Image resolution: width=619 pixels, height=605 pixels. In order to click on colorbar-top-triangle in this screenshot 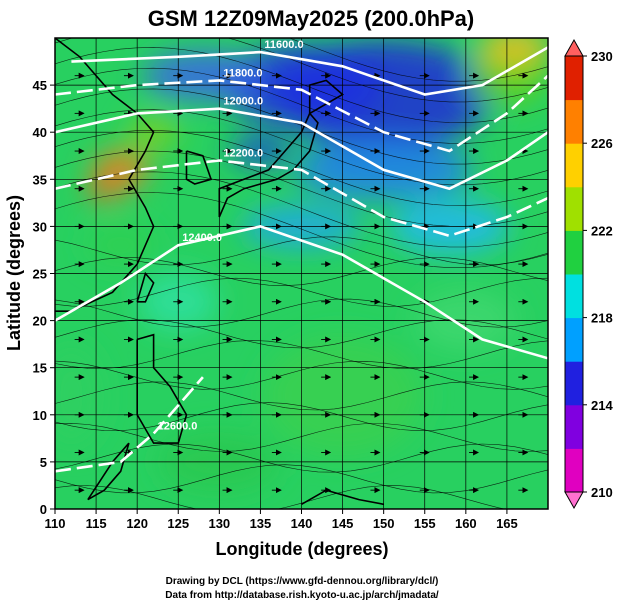, I will do `click(574, 47)`.